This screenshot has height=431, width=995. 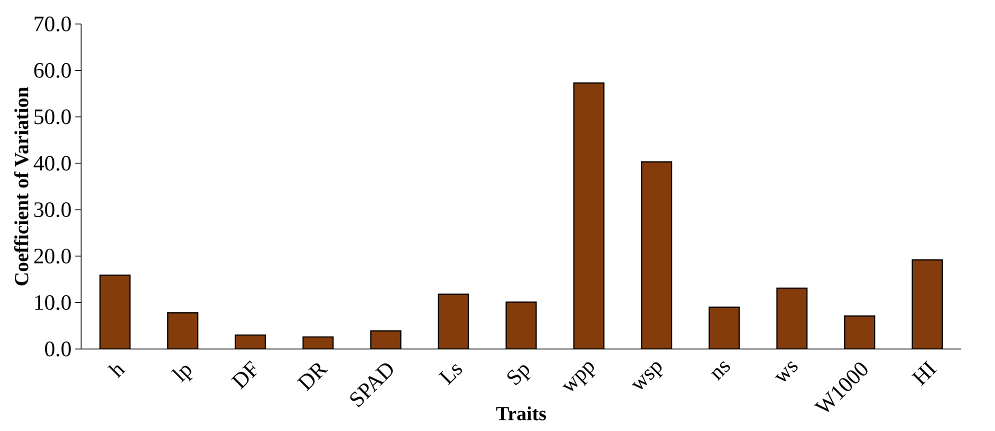 I want to click on x-tick-label: h, so click(x=116, y=371).